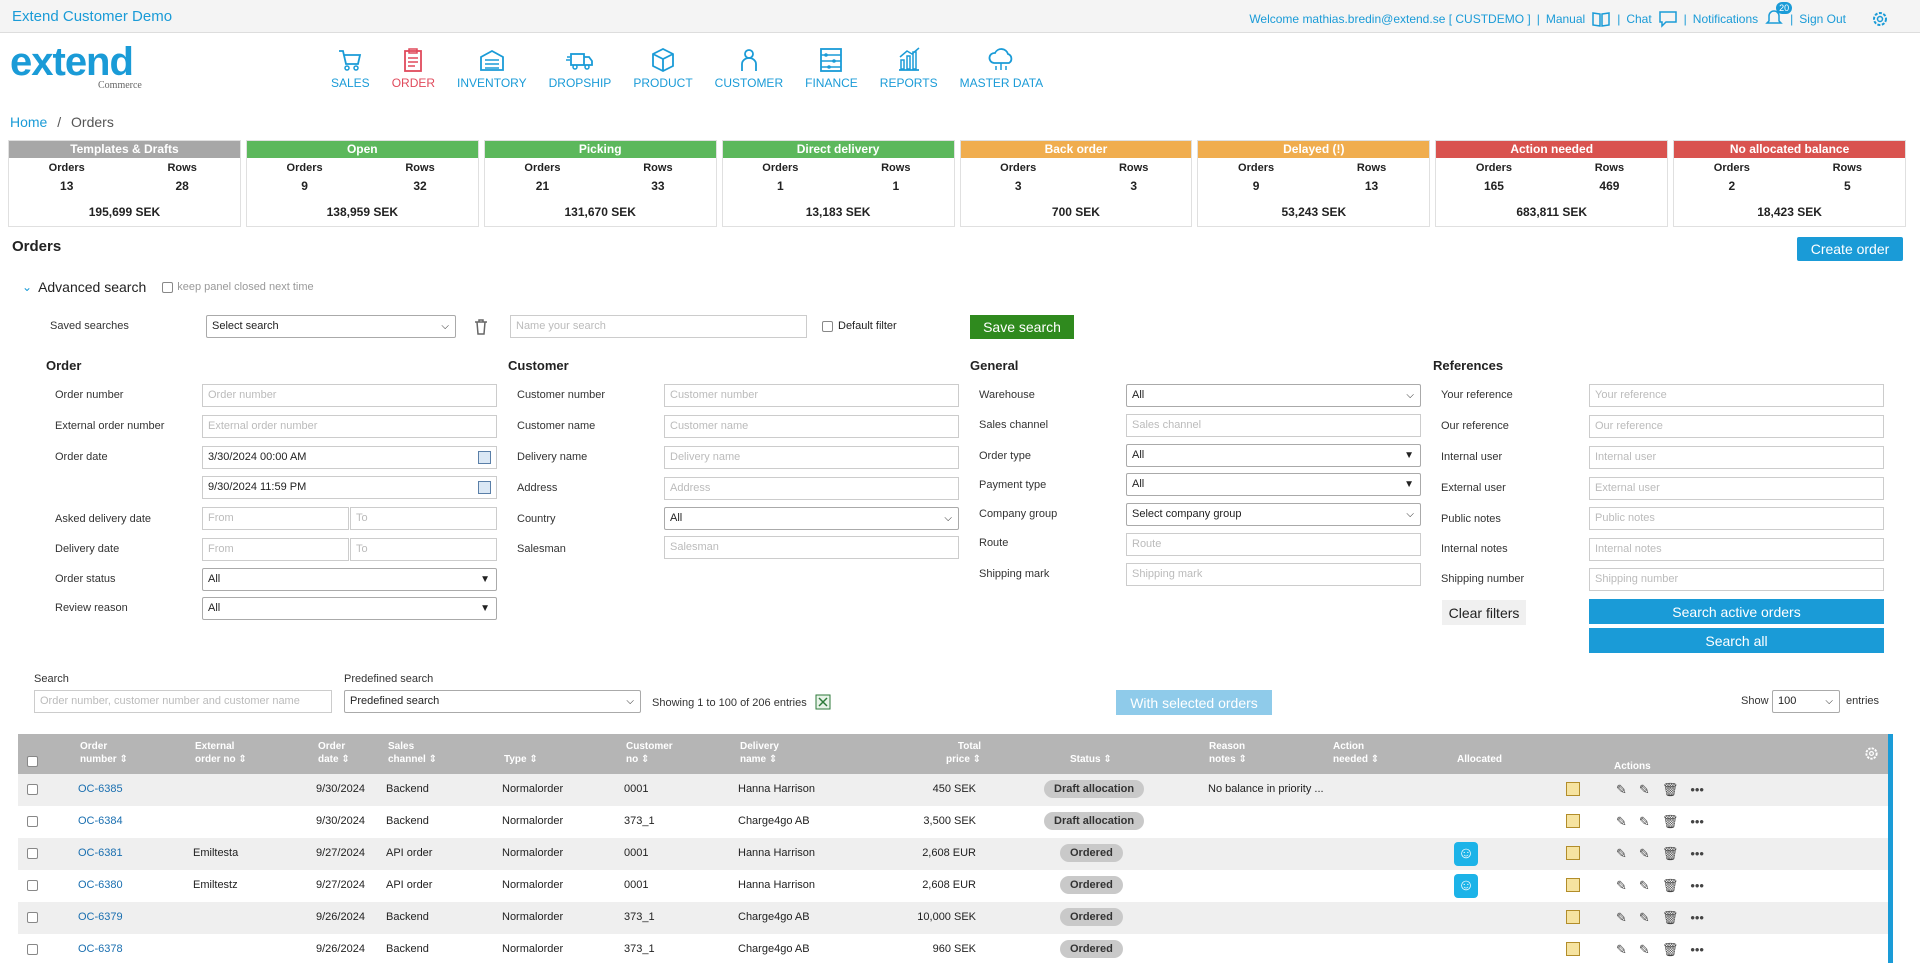 The height and width of the screenshot is (963, 1920). Describe the element at coordinates (349, 579) in the screenshot. I see `order-status-select: All ▼` at that location.